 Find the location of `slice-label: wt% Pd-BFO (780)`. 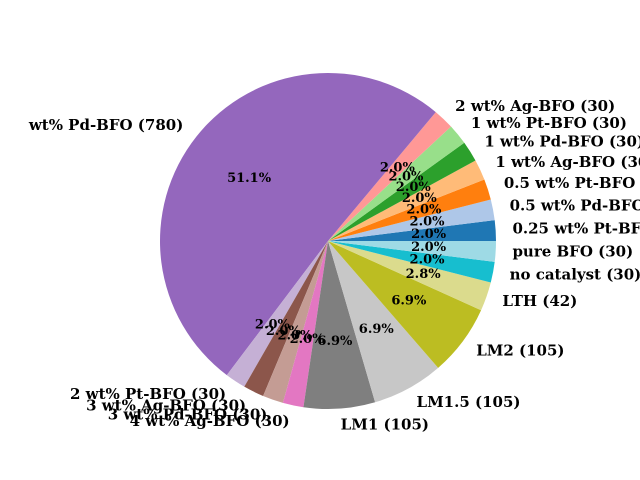

slice-label: wt% Pd-BFO (780) is located at coordinates (105, 125).